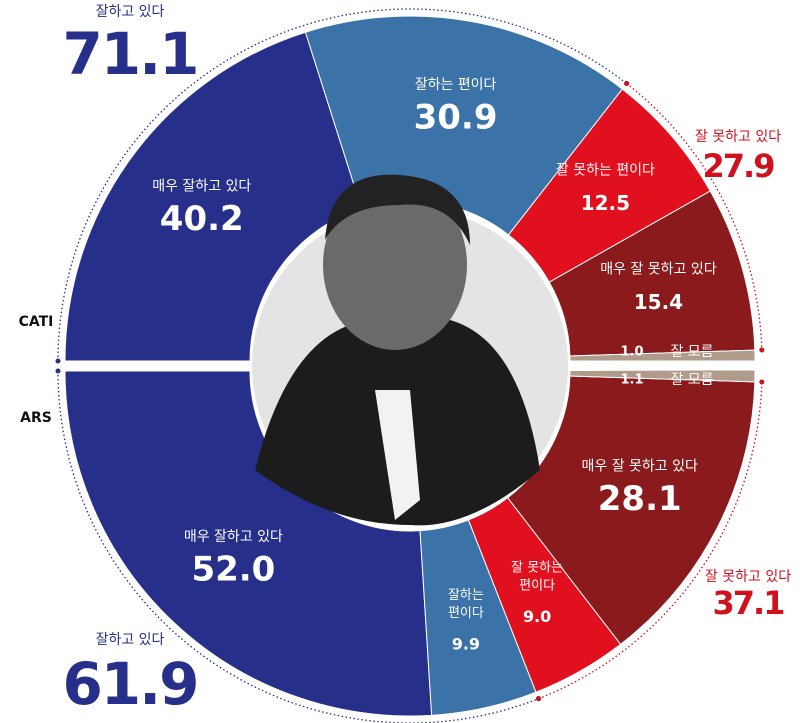 The width and height of the screenshot is (800, 723). What do you see at coordinates (466, 643) in the screenshot?
I see `segment-value: 9.9` at bounding box center [466, 643].